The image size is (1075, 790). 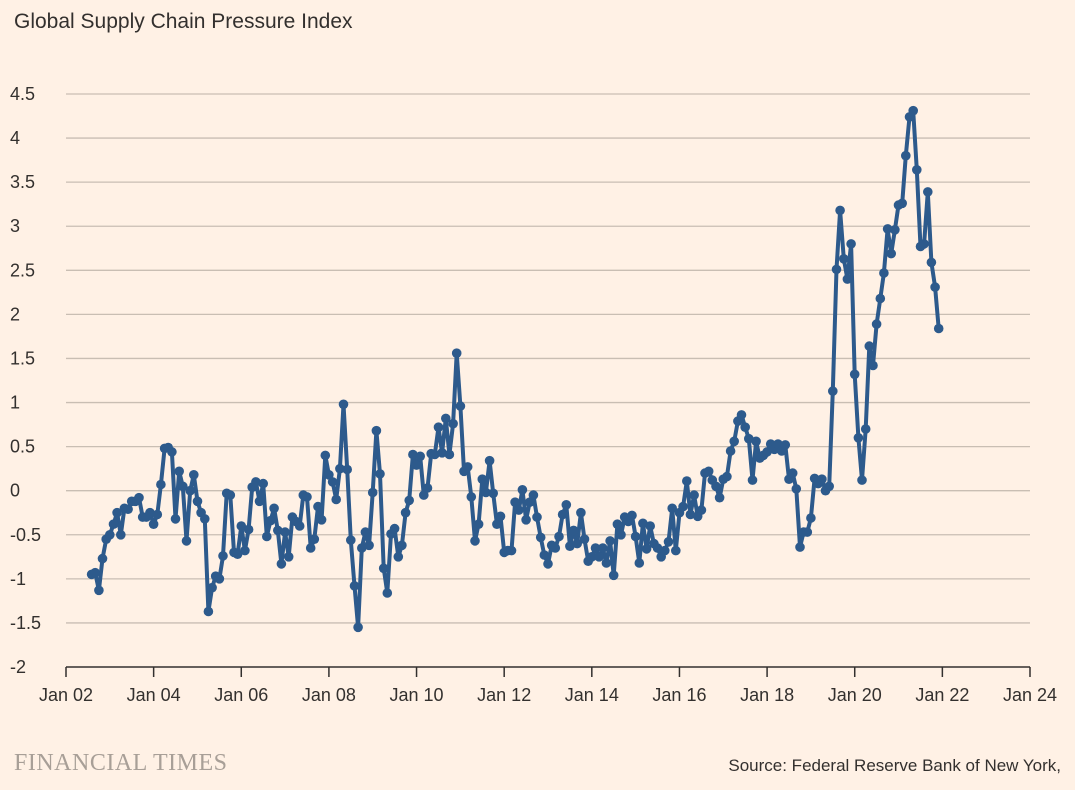 I want to click on x-tick-label: Jan 24, so click(x=1030, y=695).